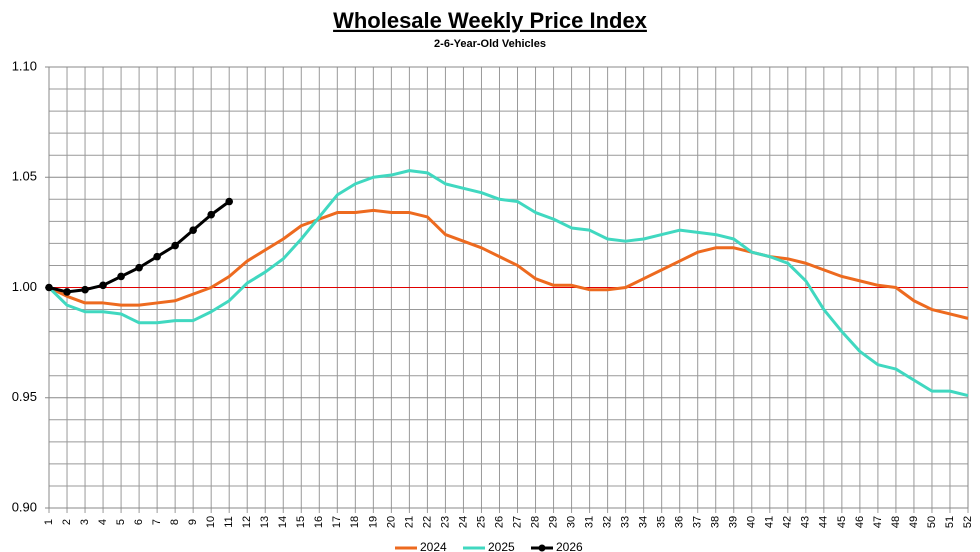  I want to click on x-tick-label: 17, so click(337, 522).